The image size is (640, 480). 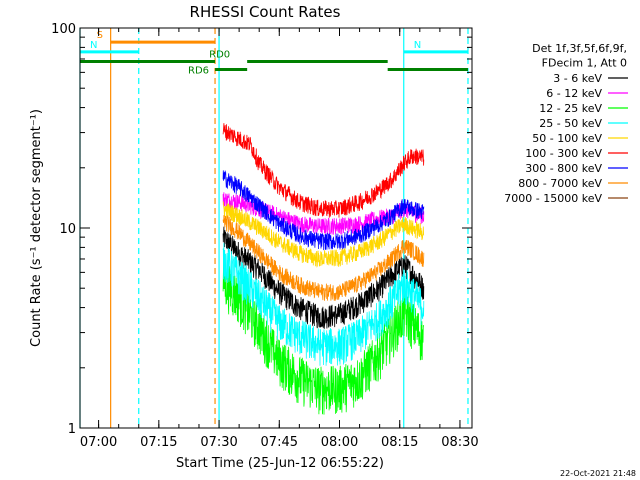 What do you see at coordinates (218, 442) in the screenshot?
I see `x-tick-label-2: 07:30` at bounding box center [218, 442].